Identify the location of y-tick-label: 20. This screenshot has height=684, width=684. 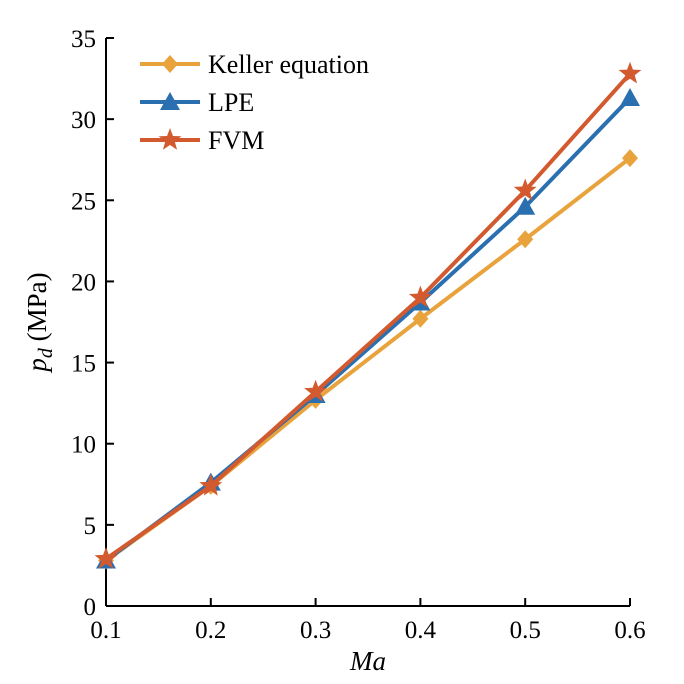
(83, 282).